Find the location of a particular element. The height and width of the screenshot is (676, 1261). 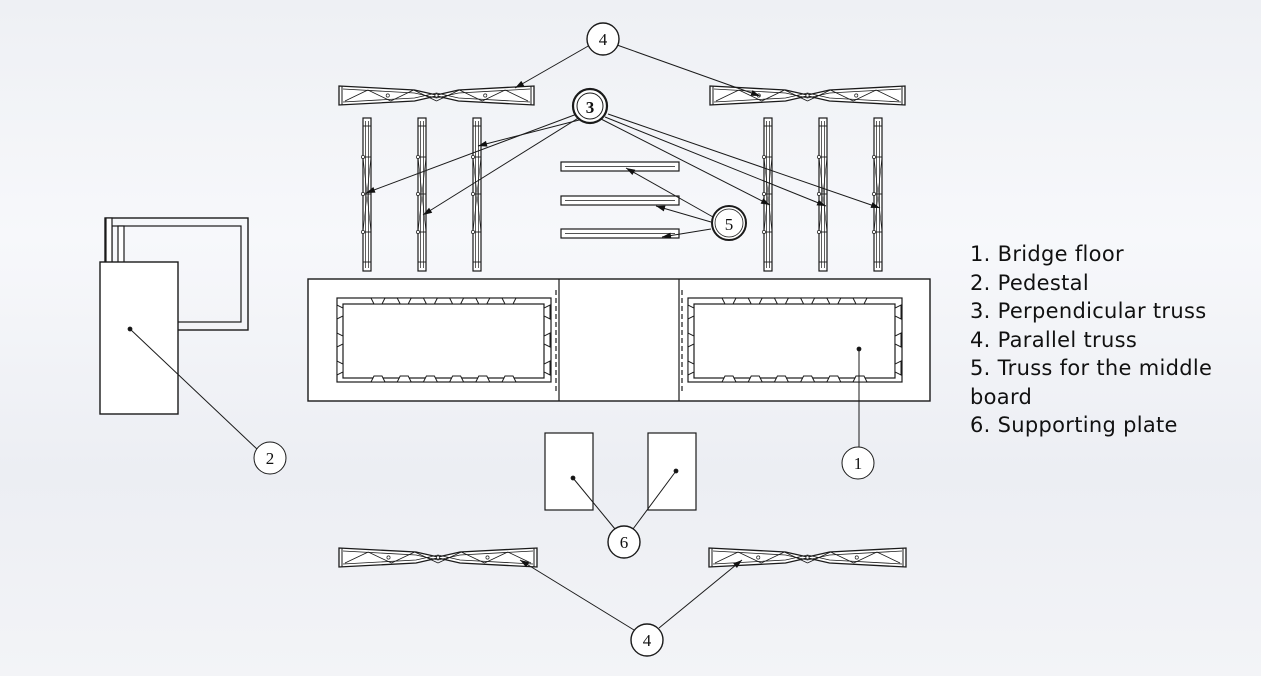

legend-item-perpendicular-truss: 3. Perpendicular truss is located at coordinates (1088, 311).